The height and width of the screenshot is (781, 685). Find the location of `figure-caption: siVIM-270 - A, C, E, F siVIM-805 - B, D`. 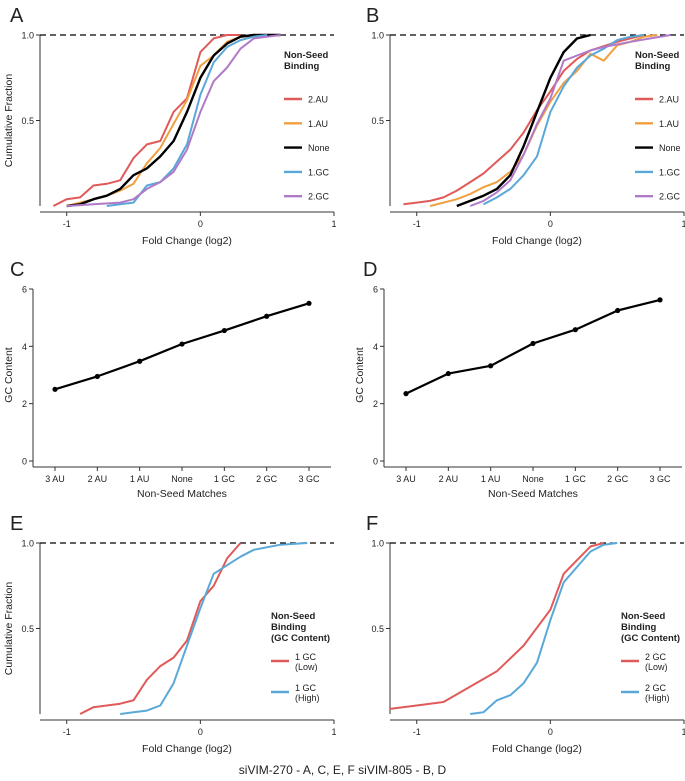

figure-caption: siVIM-270 - A, C, E, F siVIM-805 - B, D is located at coordinates (342, 770).